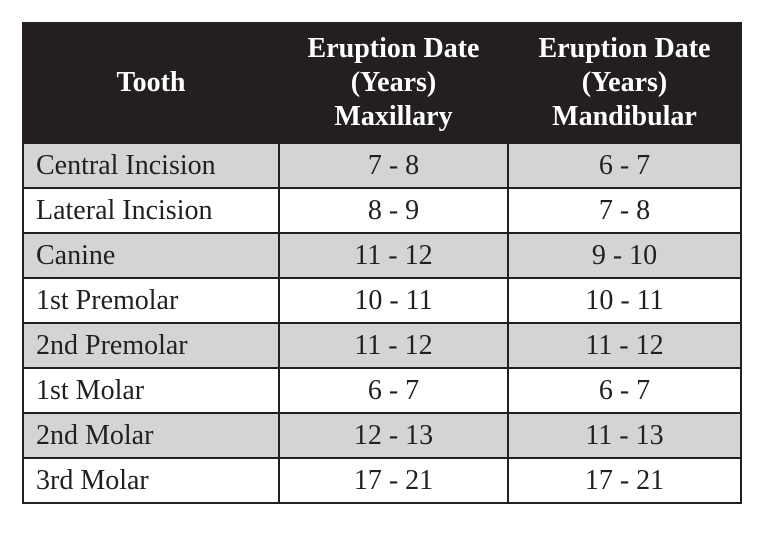 This screenshot has height=533, width=760. Describe the element at coordinates (151, 210) in the screenshot. I see `tooth-name: Lateral Incision` at that location.